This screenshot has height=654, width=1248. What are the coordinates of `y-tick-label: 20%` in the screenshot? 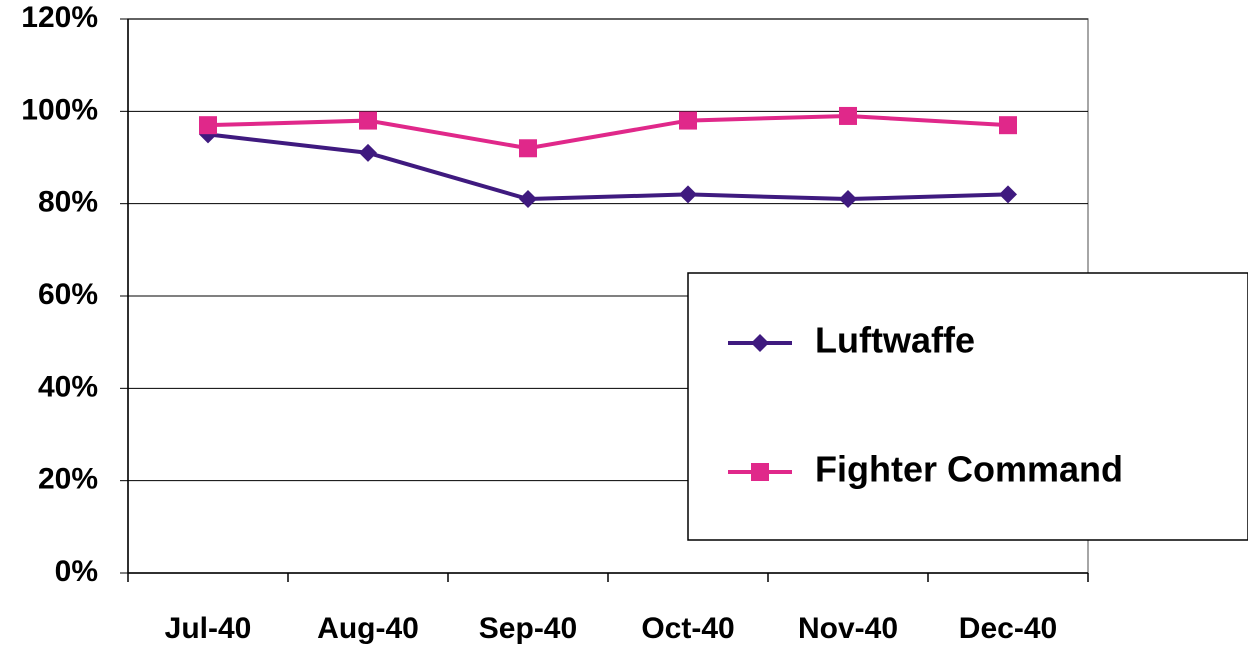 It's located at (68, 479).